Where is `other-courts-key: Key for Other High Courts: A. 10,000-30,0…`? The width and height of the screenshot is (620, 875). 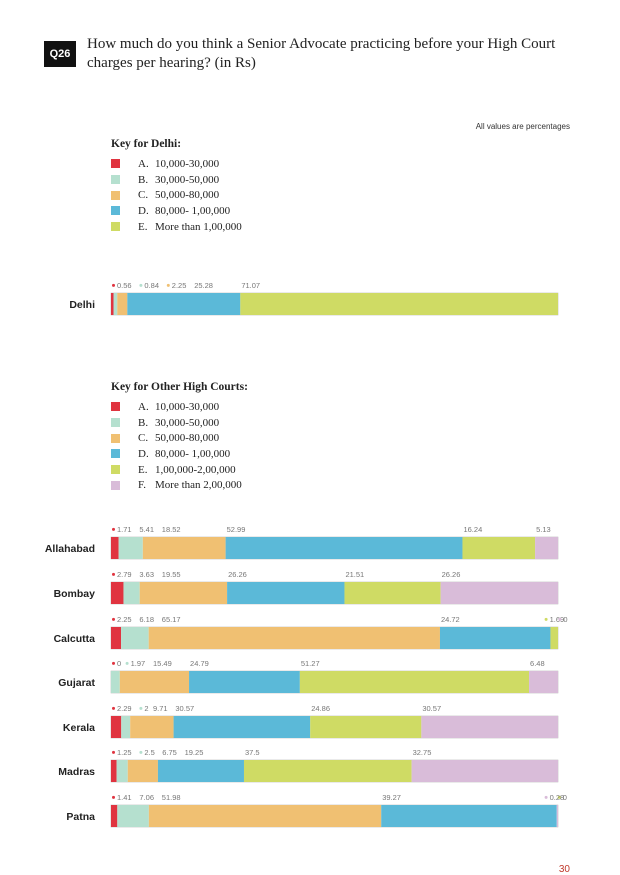 other-courts-key: Key for Other High Courts: A. 10,000-30,0… is located at coordinates (179, 437).